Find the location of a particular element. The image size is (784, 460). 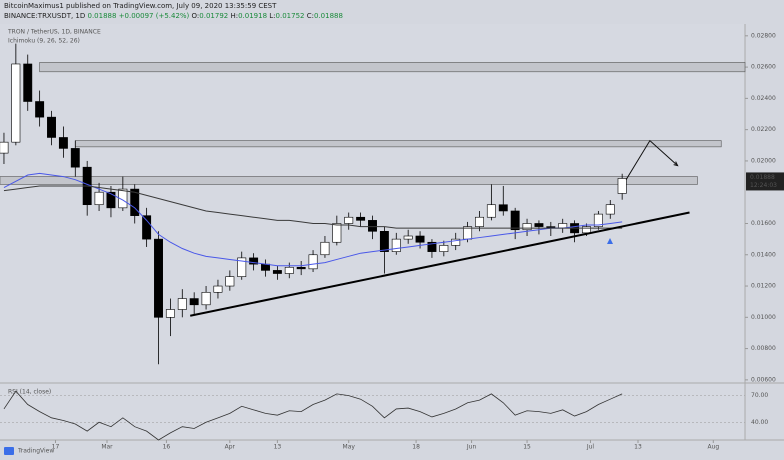

indicator-label: Ichimoku (9, 26, 52, 26) is located at coordinates (44, 41).